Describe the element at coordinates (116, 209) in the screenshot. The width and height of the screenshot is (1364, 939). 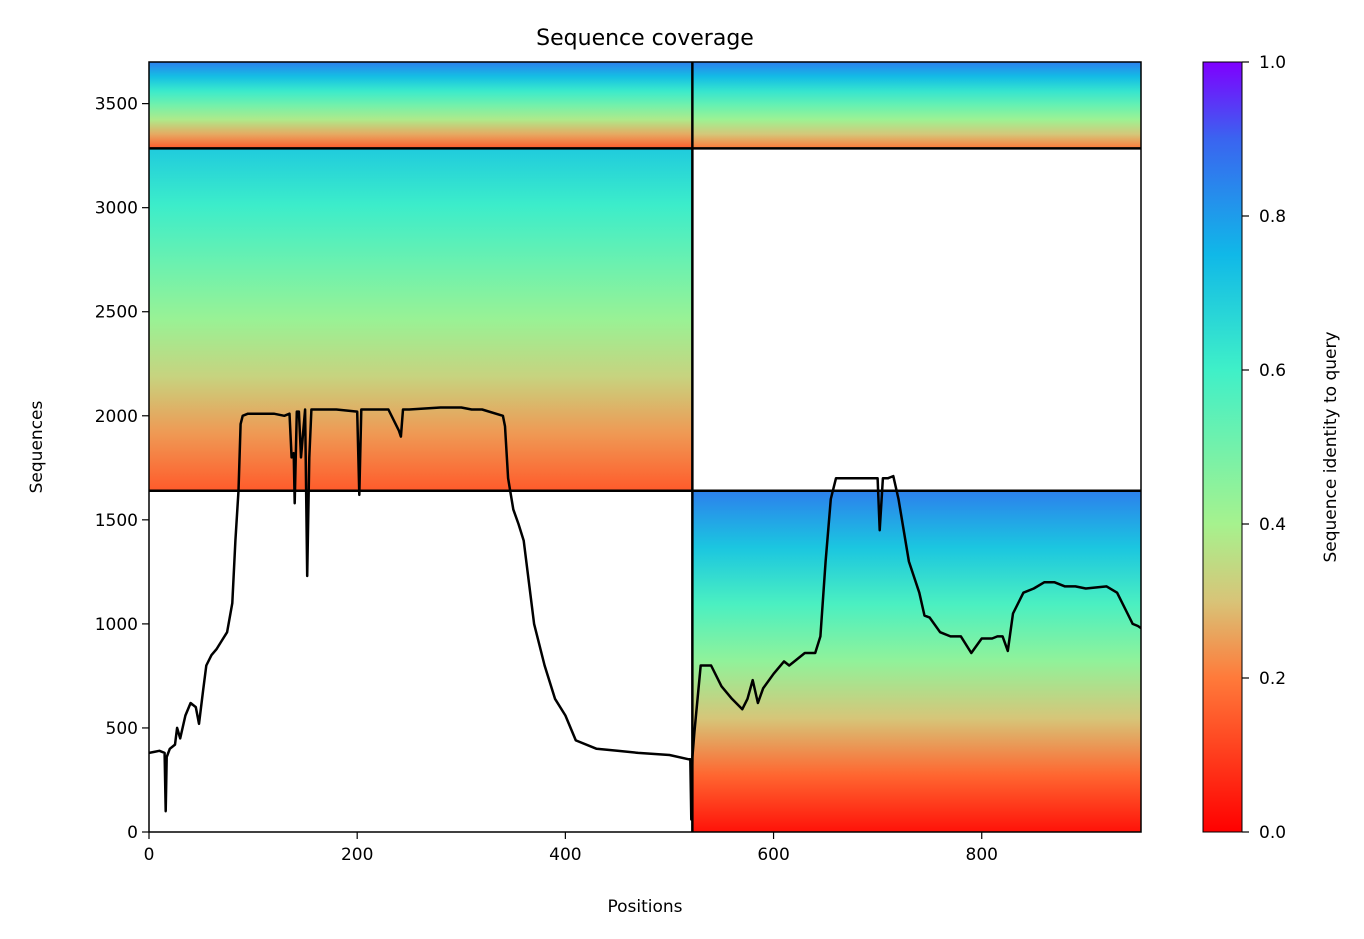
I see `y-tick-label: 3000` at that location.